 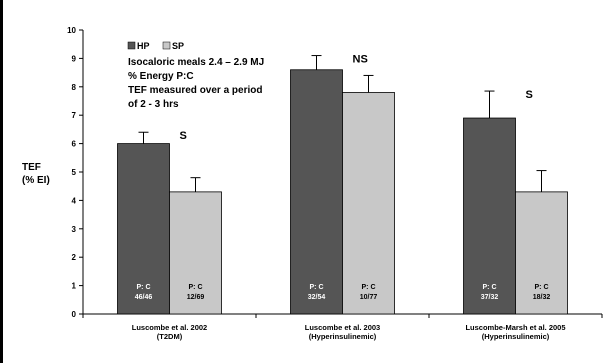 I want to click on y-axis-label-line2: (% EI), so click(x=36, y=180).